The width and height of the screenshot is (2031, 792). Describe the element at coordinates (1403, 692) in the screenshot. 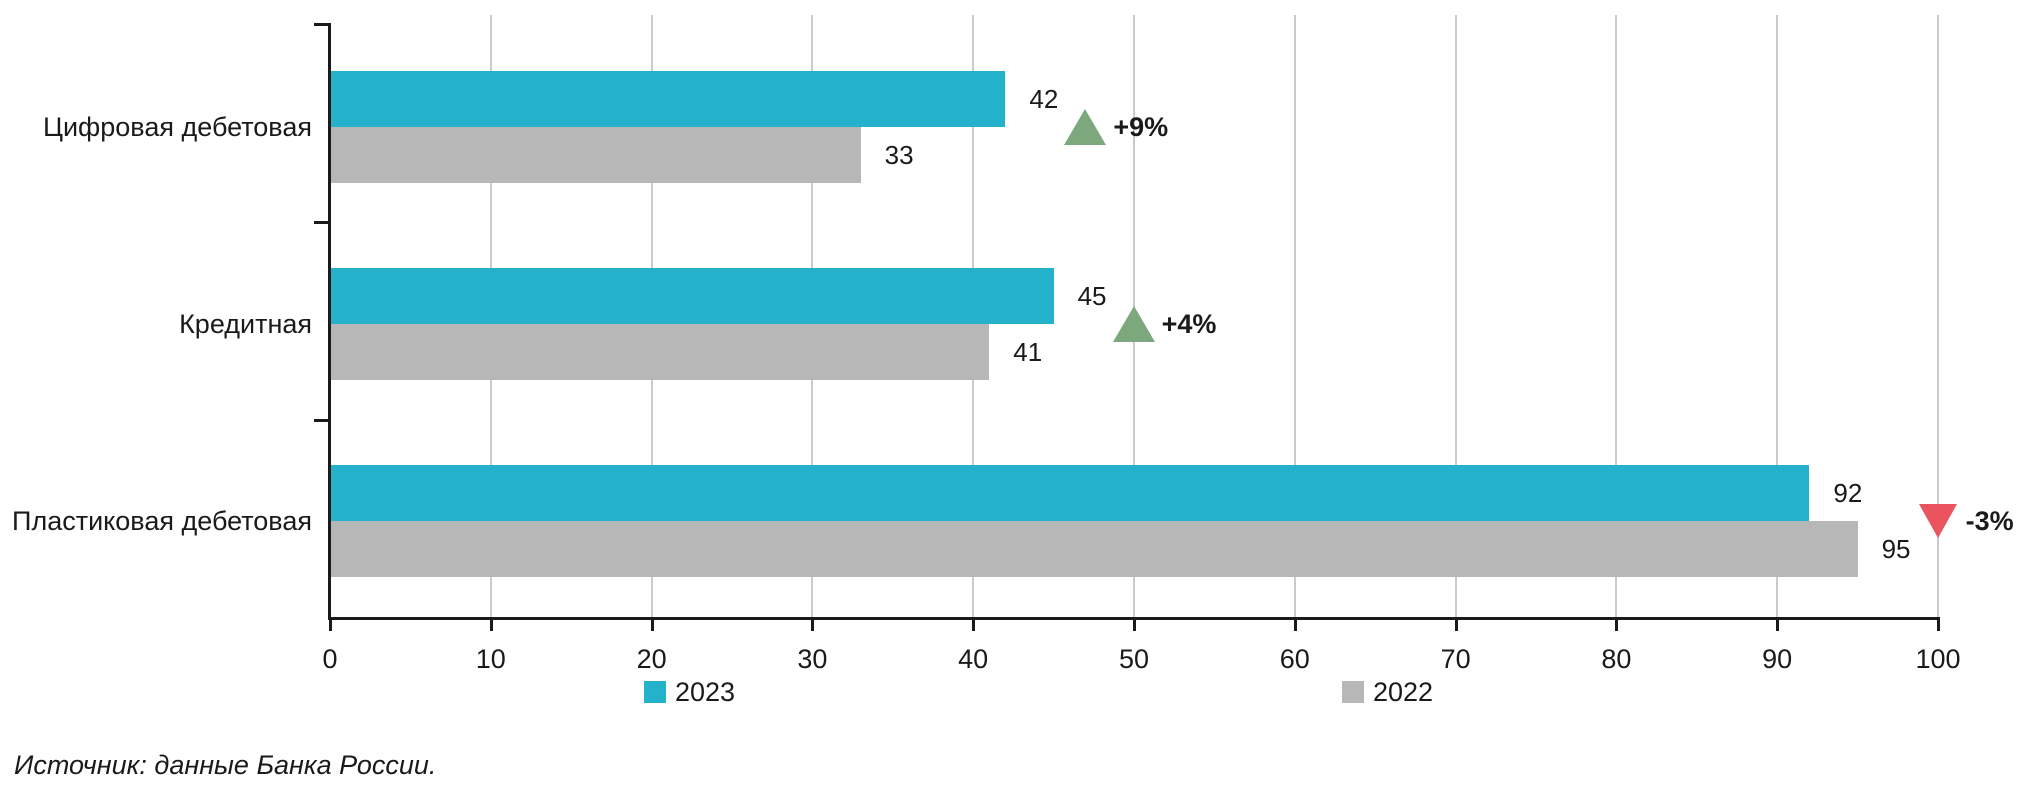

I see `legend-label-2022: 2022` at that location.